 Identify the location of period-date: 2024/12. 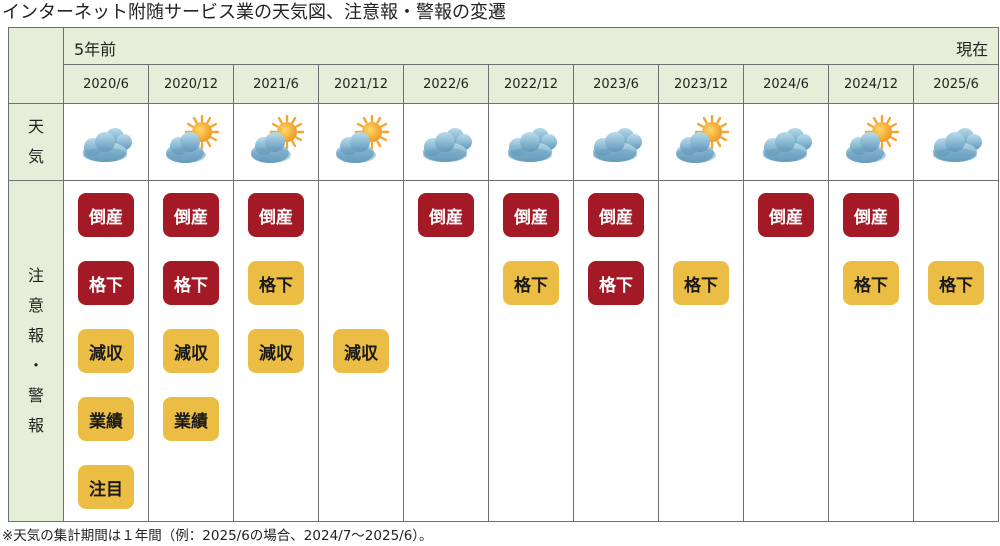
(871, 84).